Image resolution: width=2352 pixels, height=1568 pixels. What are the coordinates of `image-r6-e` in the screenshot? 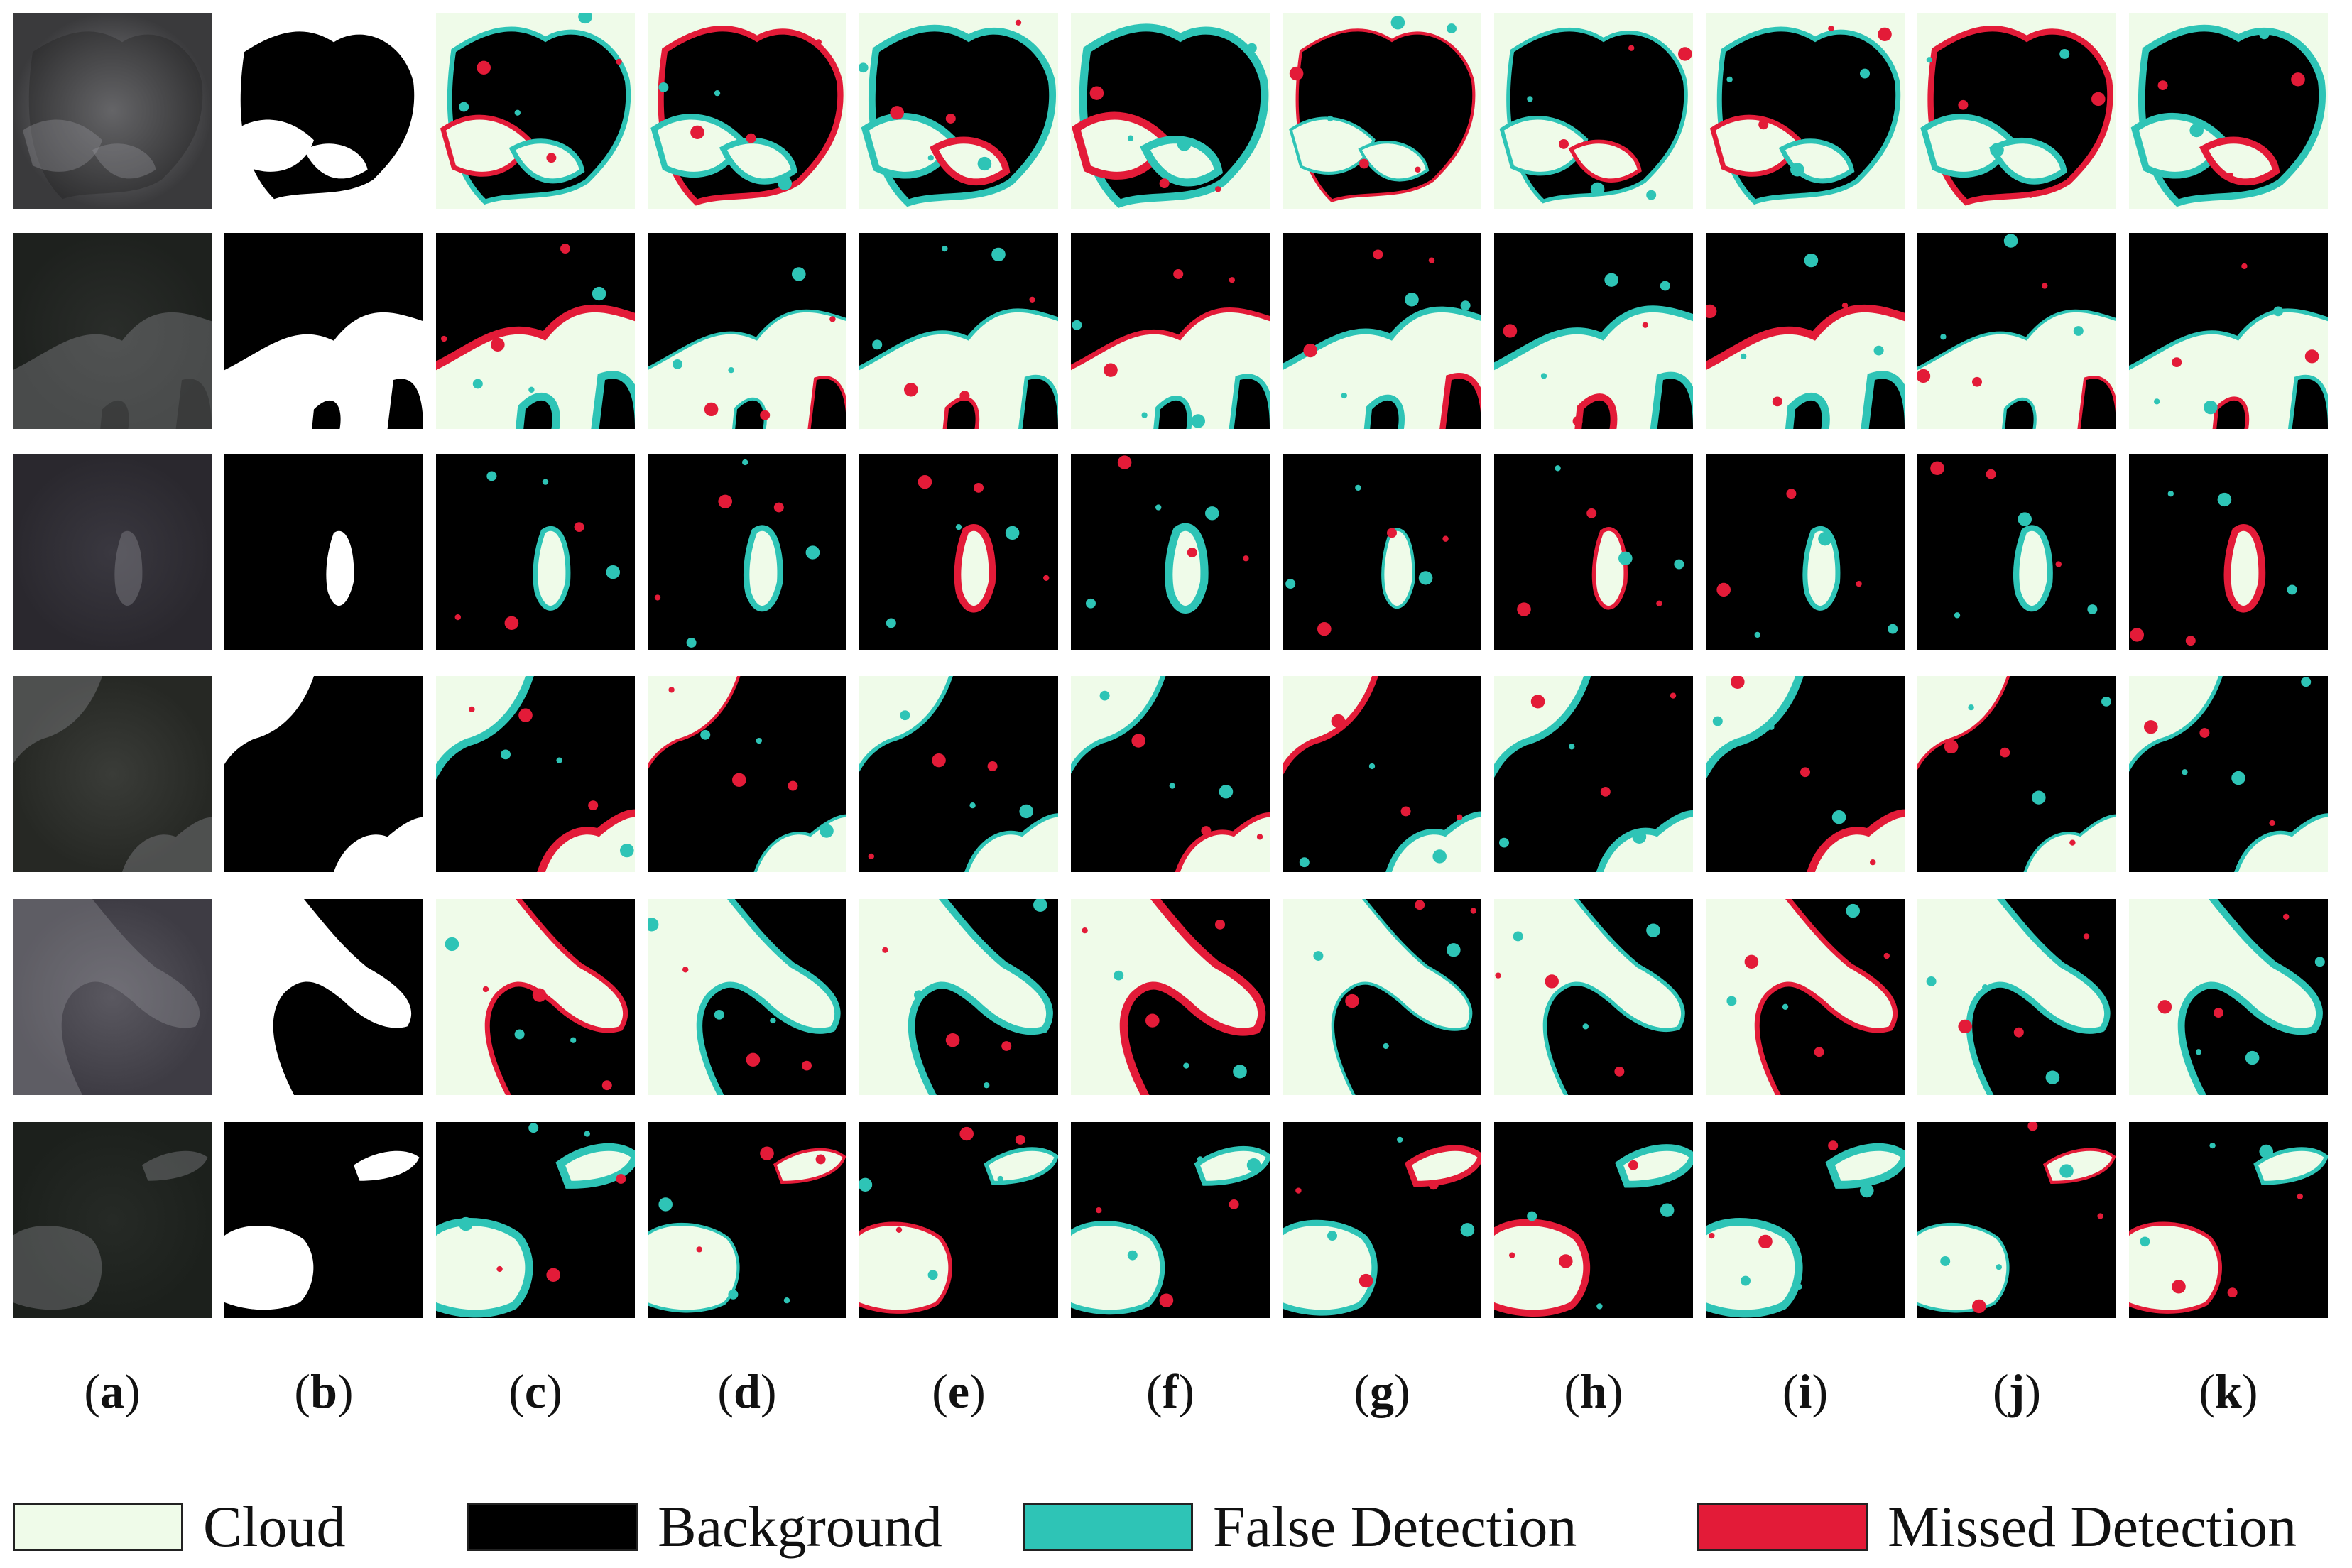 It's located at (958, 1220).